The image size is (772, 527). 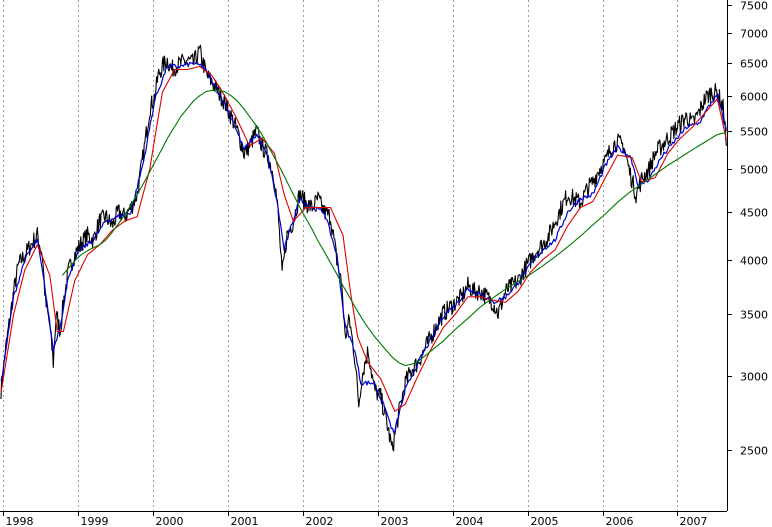 What do you see at coordinates (754, 315) in the screenshot?
I see `y-tick-label: 3500` at bounding box center [754, 315].